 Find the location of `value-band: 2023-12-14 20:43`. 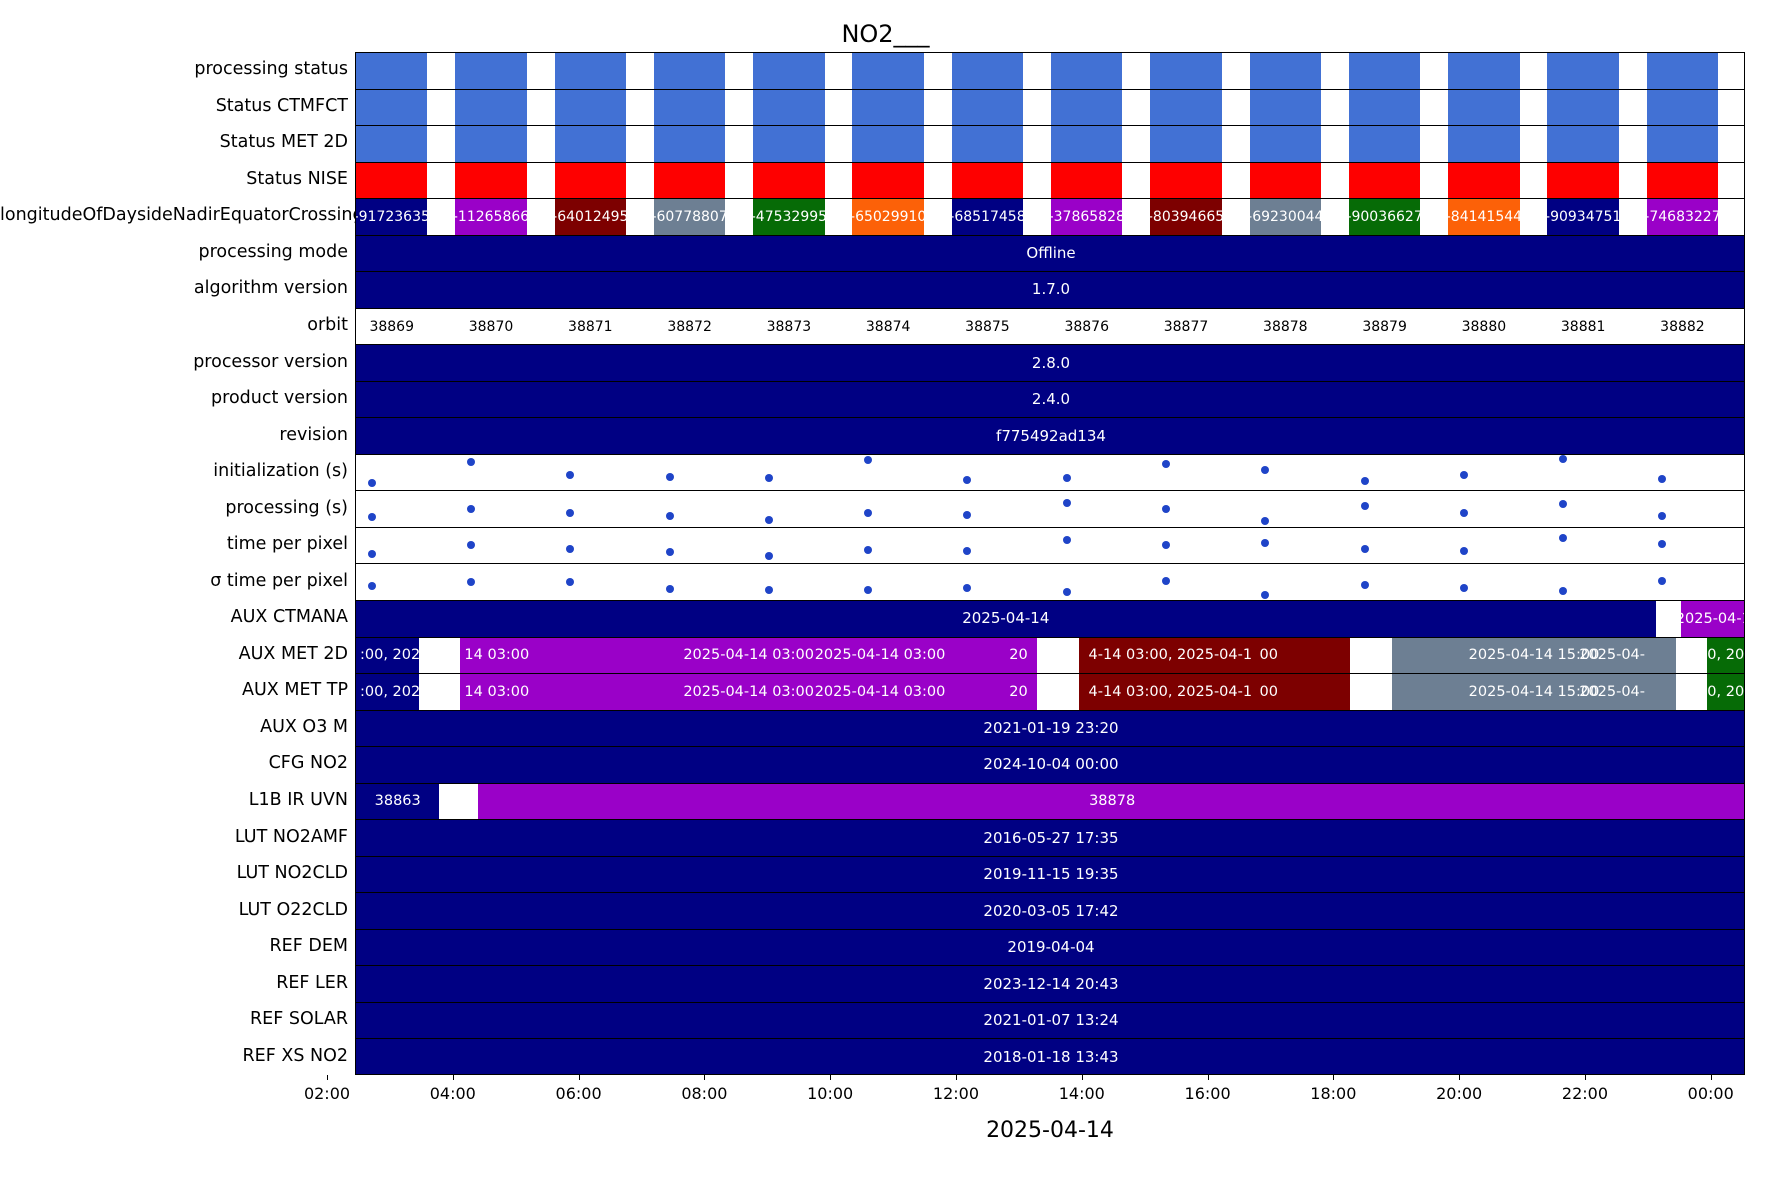

value-band: 2023-12-14 20:43 is located at coordinates (1050, 984).